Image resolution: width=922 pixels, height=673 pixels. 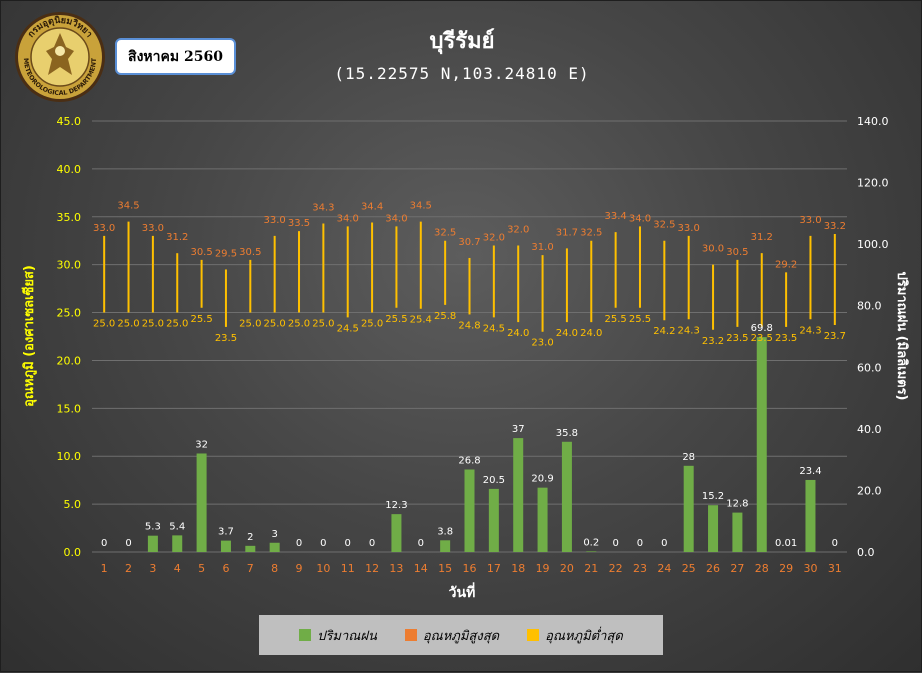 I want to click on rain-value-label: 3, so click(x=274, y=534).